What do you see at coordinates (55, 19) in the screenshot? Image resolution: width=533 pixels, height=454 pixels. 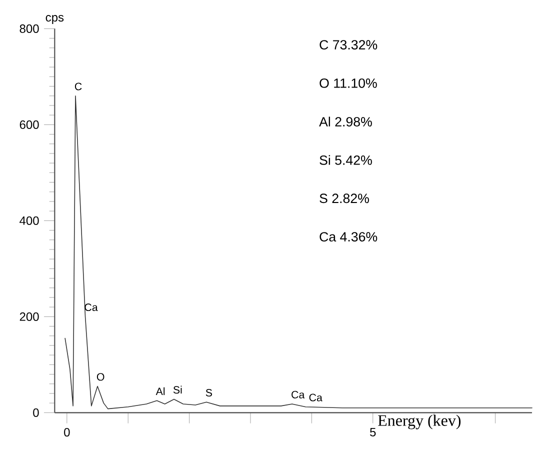 I see `y-axis-title: cps` at bounding box center [55, 19].